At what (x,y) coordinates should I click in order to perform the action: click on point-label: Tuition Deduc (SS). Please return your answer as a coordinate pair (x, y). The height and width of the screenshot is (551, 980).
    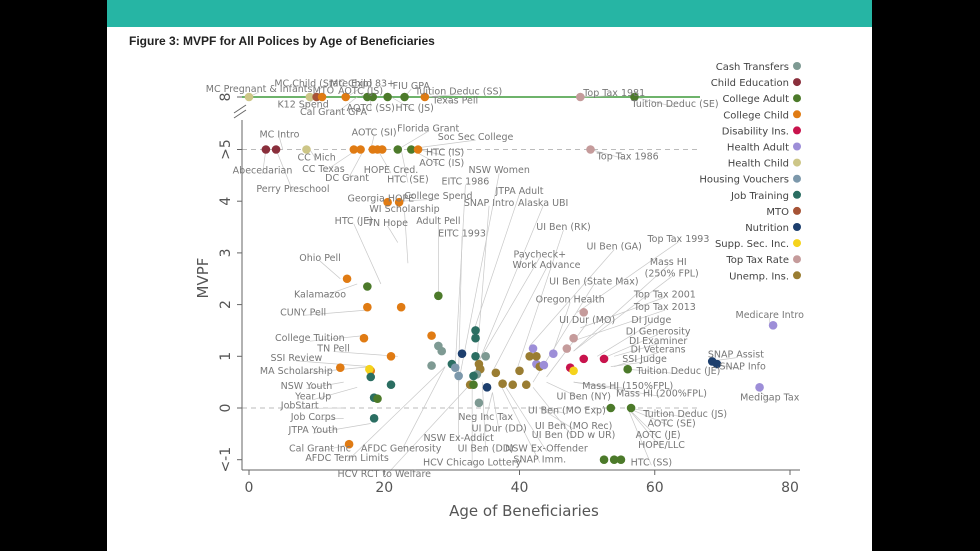
    Looking at the image, I should click on (458, 92).